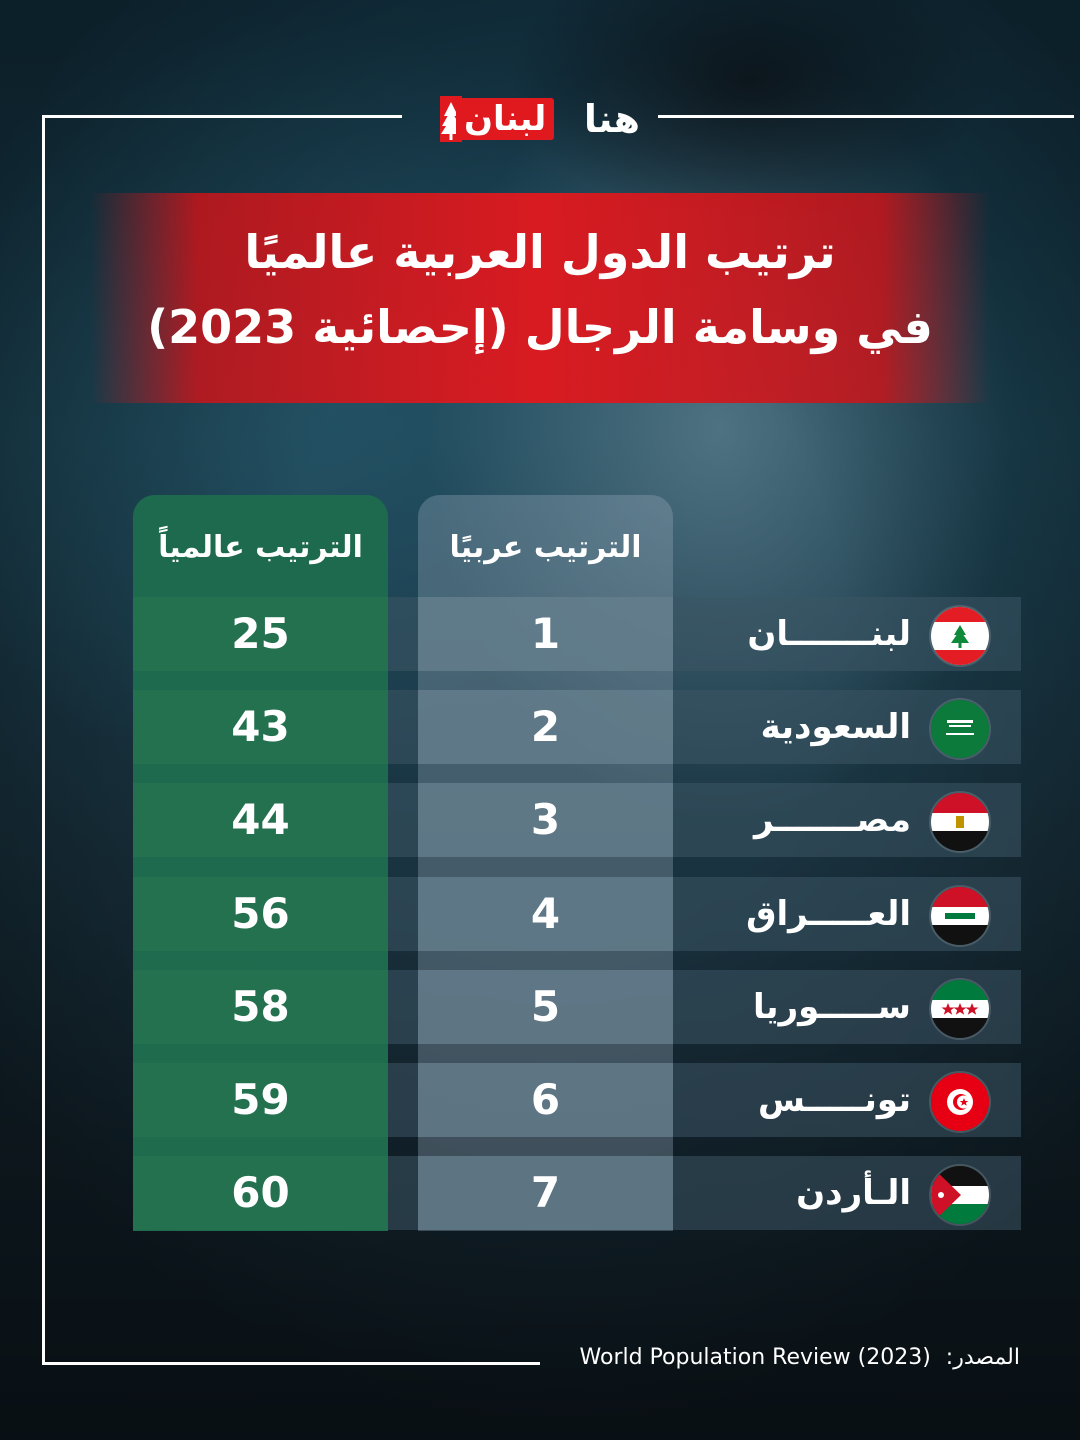 The height and width of the screenshot is (1440, 1080). I want to click on brand-logo: لبنان هنا, so click(540, 120).